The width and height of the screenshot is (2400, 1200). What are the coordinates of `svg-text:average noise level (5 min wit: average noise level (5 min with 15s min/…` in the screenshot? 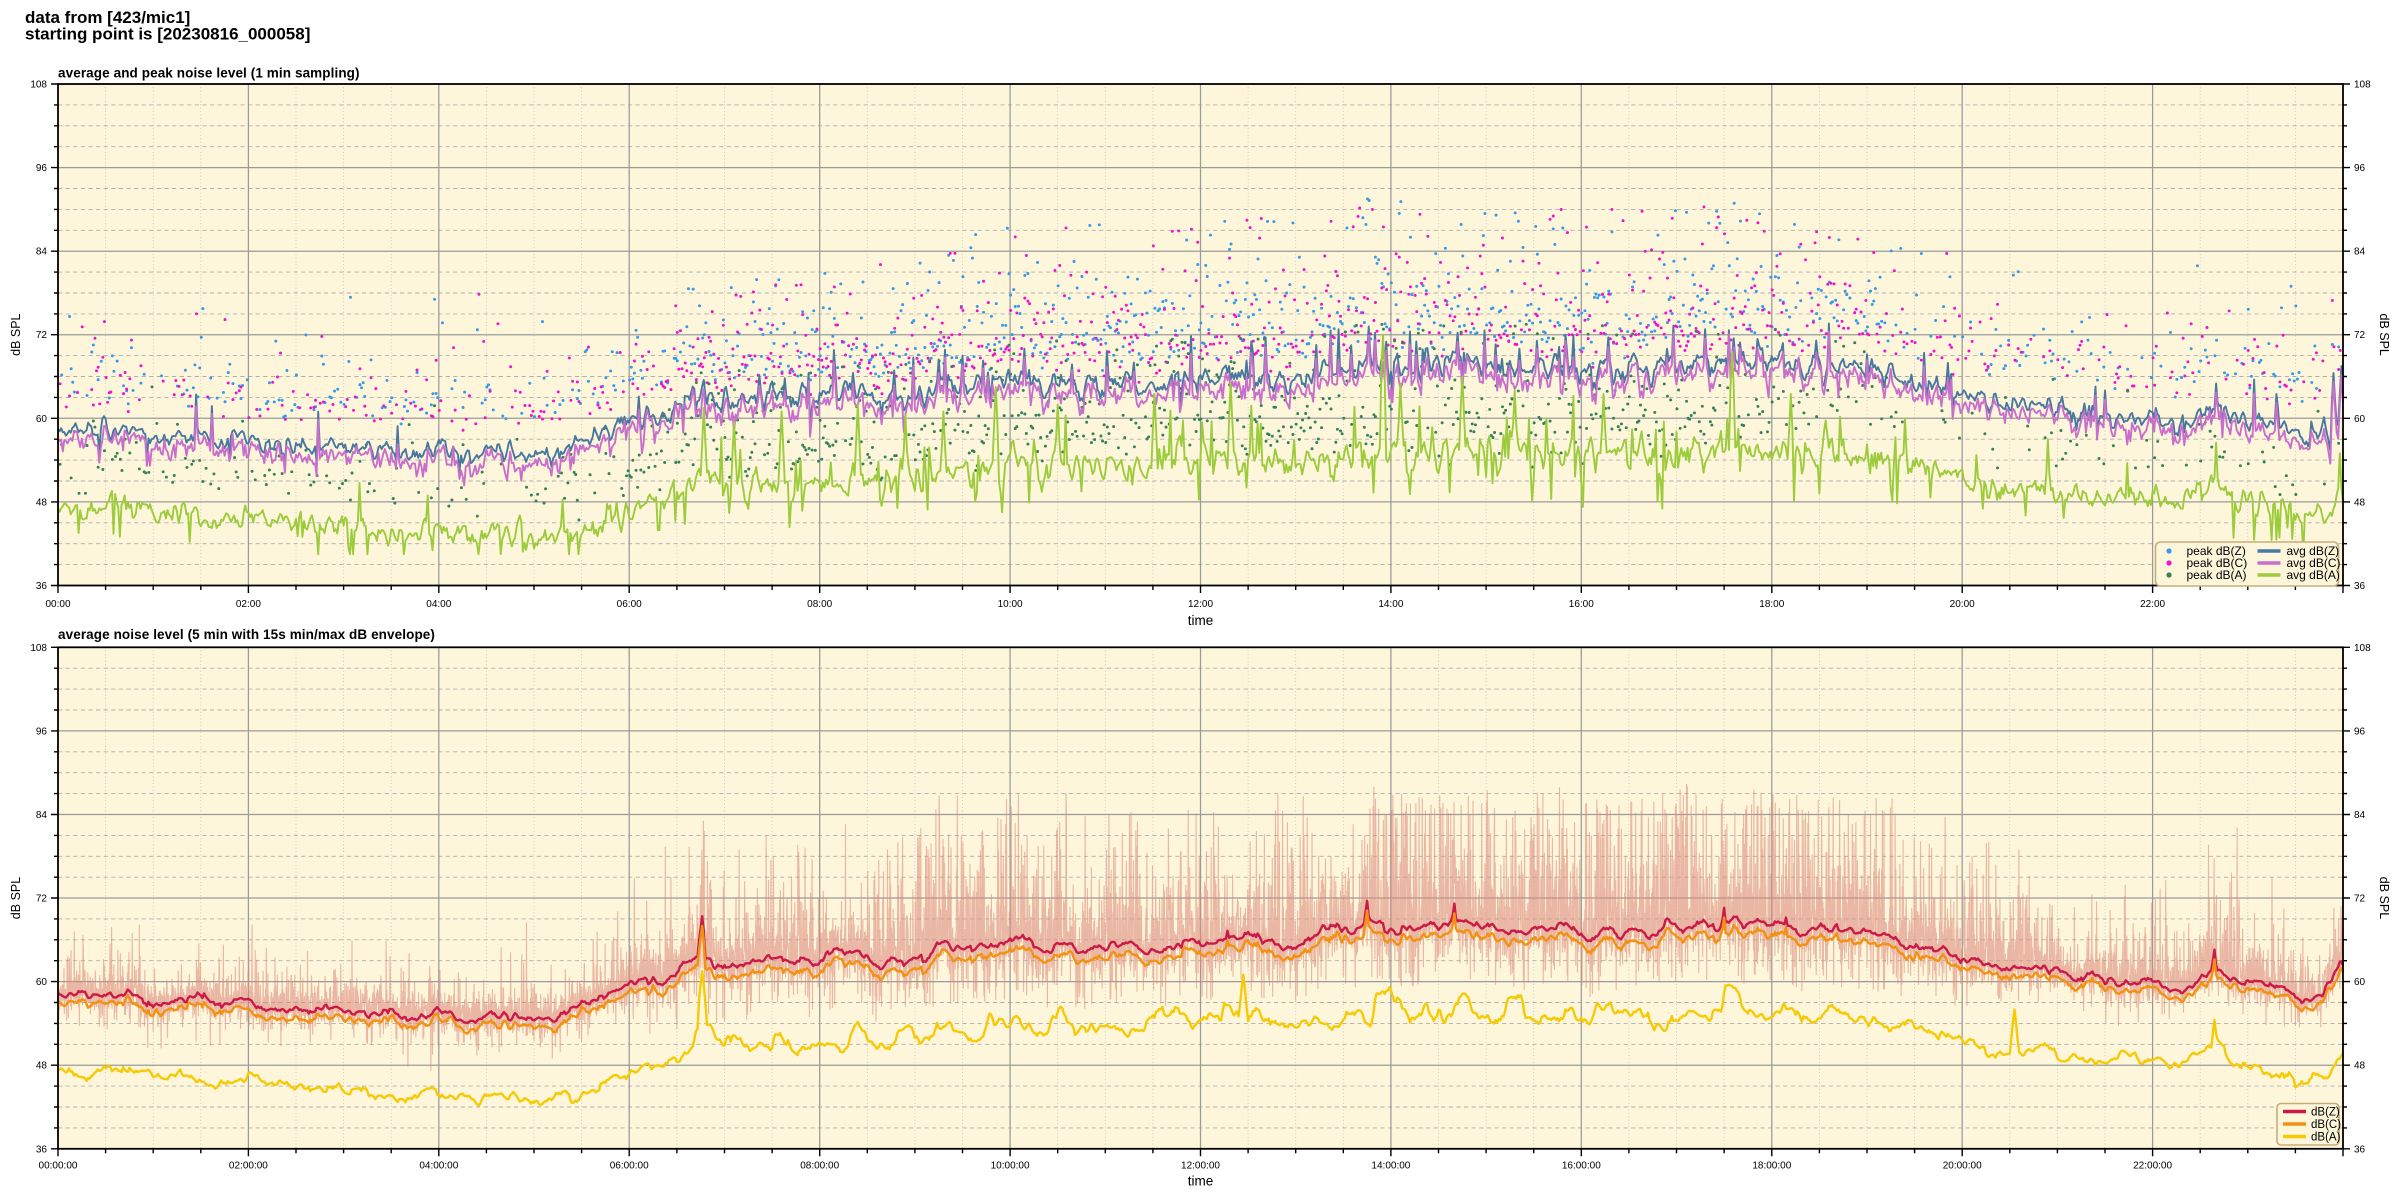 It's located at (246, 634).